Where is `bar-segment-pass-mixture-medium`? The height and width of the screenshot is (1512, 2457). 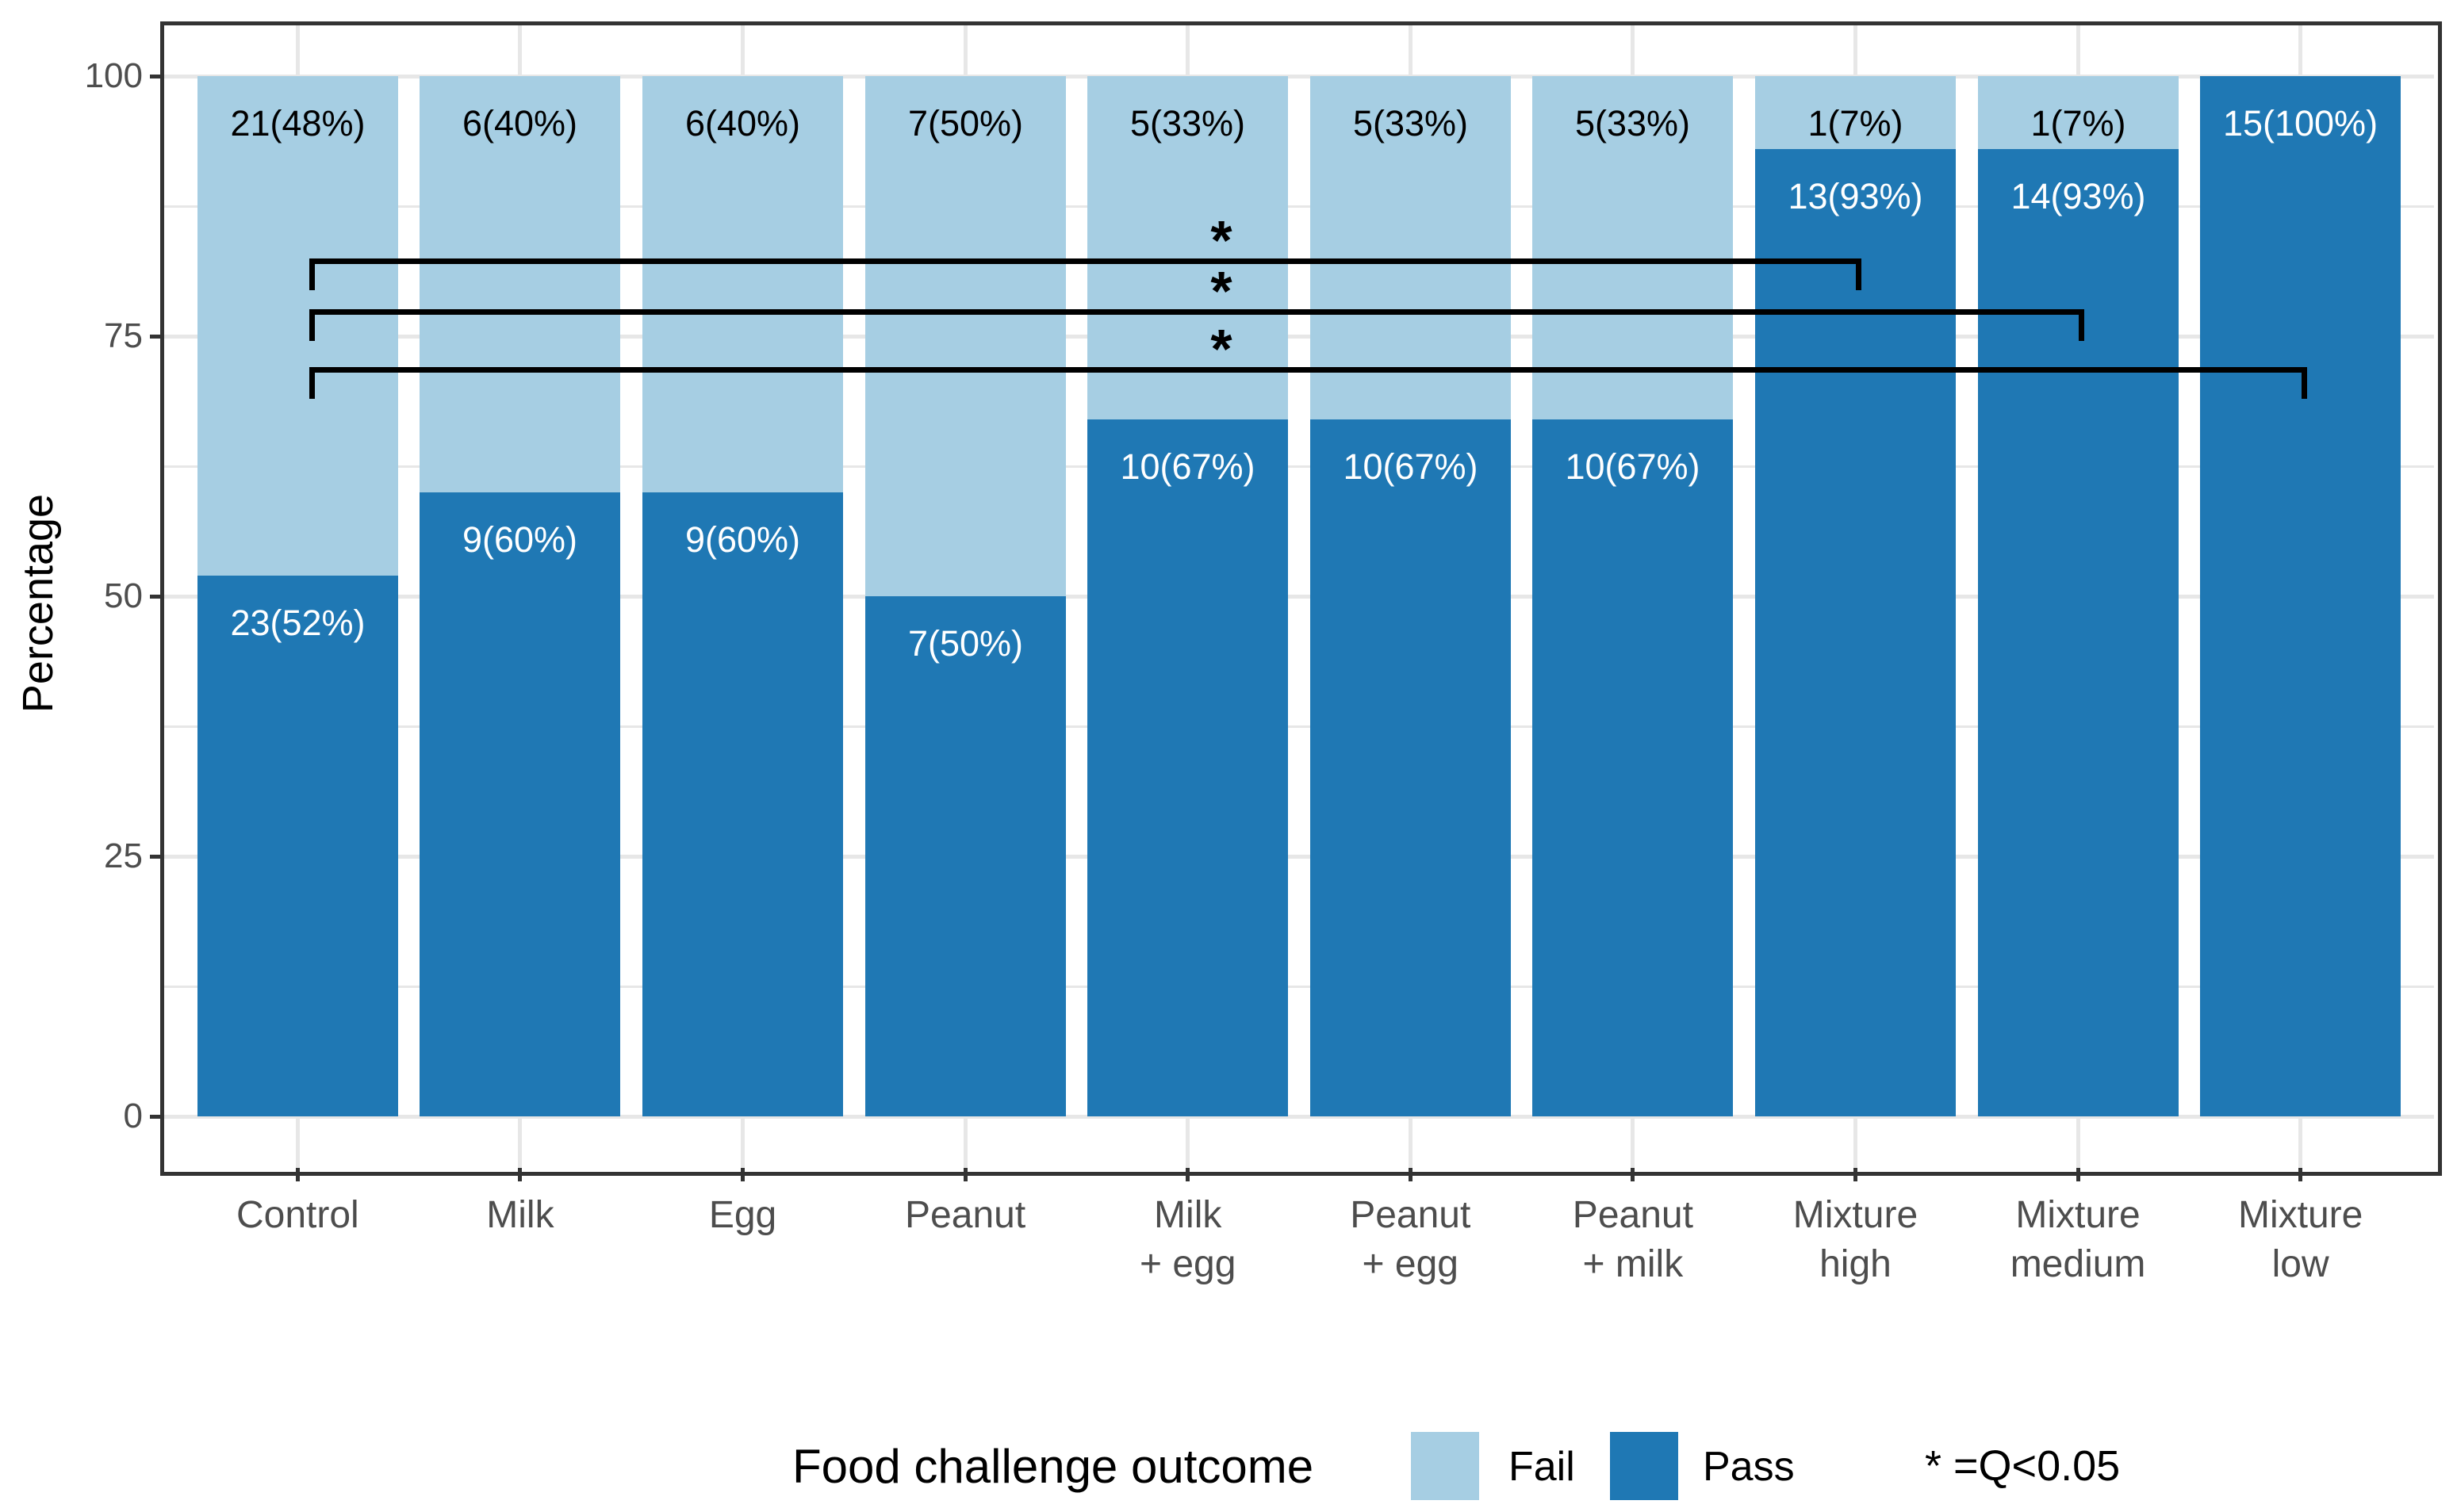 bar-segment-pass-mixture-medium is located at coordinates (2078, 632).